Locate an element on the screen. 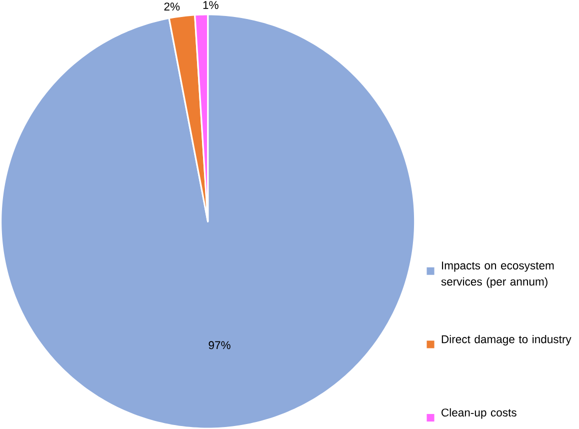 This screenshot has height=429, width=579. legend-label: Clean-up costs is located at coordinates (479, 413).